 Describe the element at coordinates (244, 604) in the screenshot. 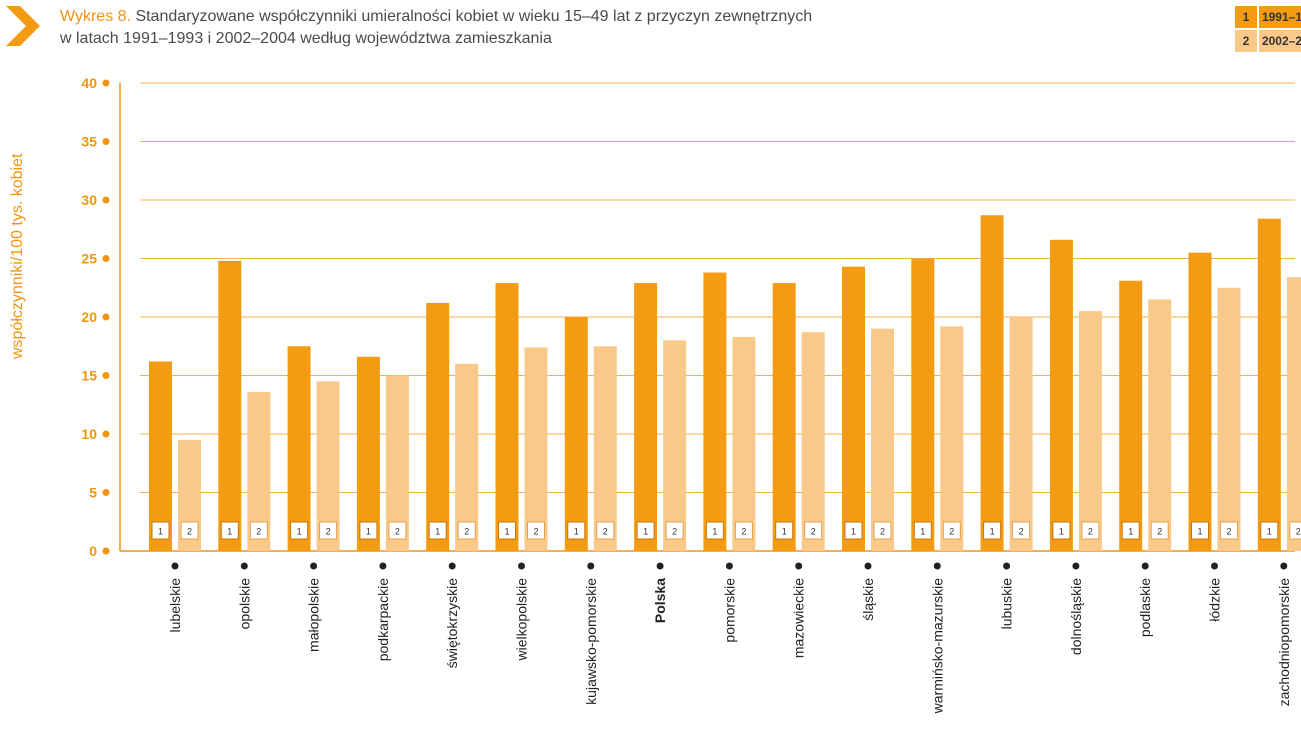

I see `x-tick-label: opolskie` at that location.